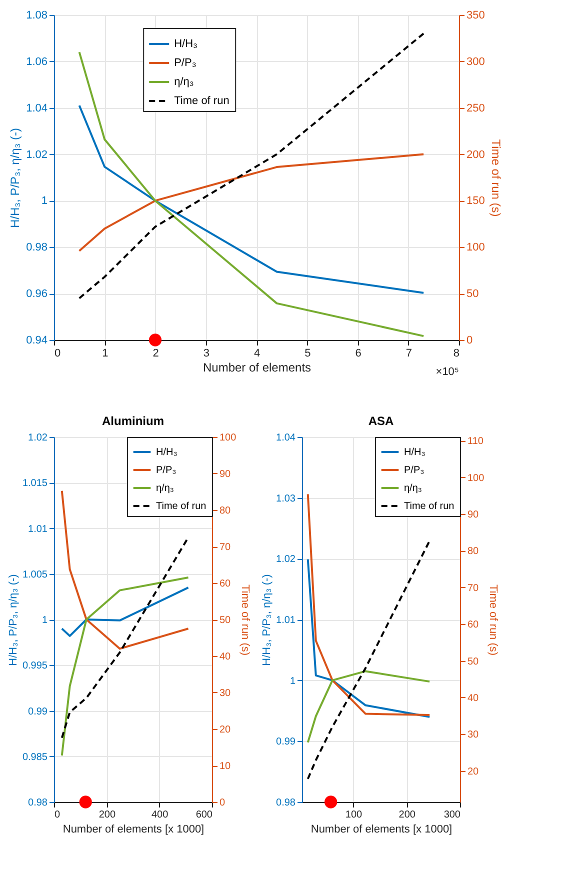 This screenshot has width=568, height=882. Describe the element at coordinates (37, 294) in the screenshot. I see `y-tick-label: 0.96` at that location.